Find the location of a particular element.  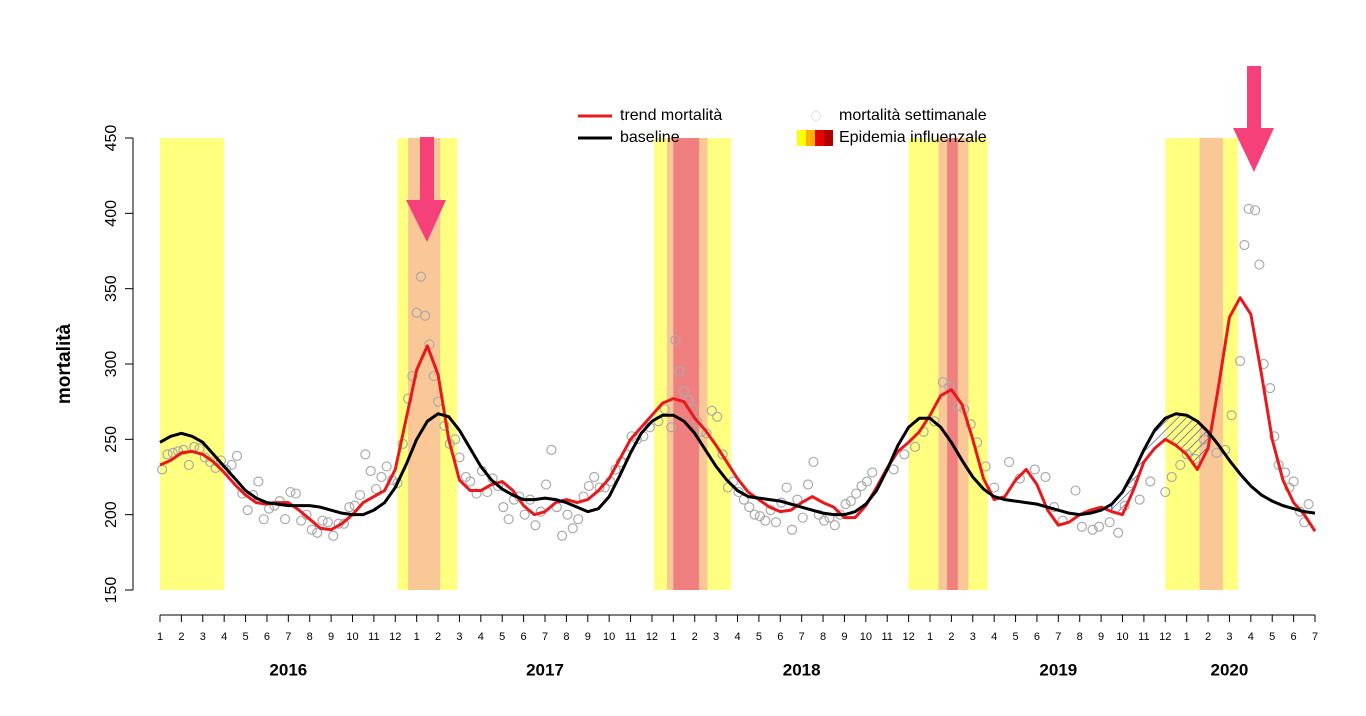

x-tick-label: 5 is located at coordinates (245, 637).